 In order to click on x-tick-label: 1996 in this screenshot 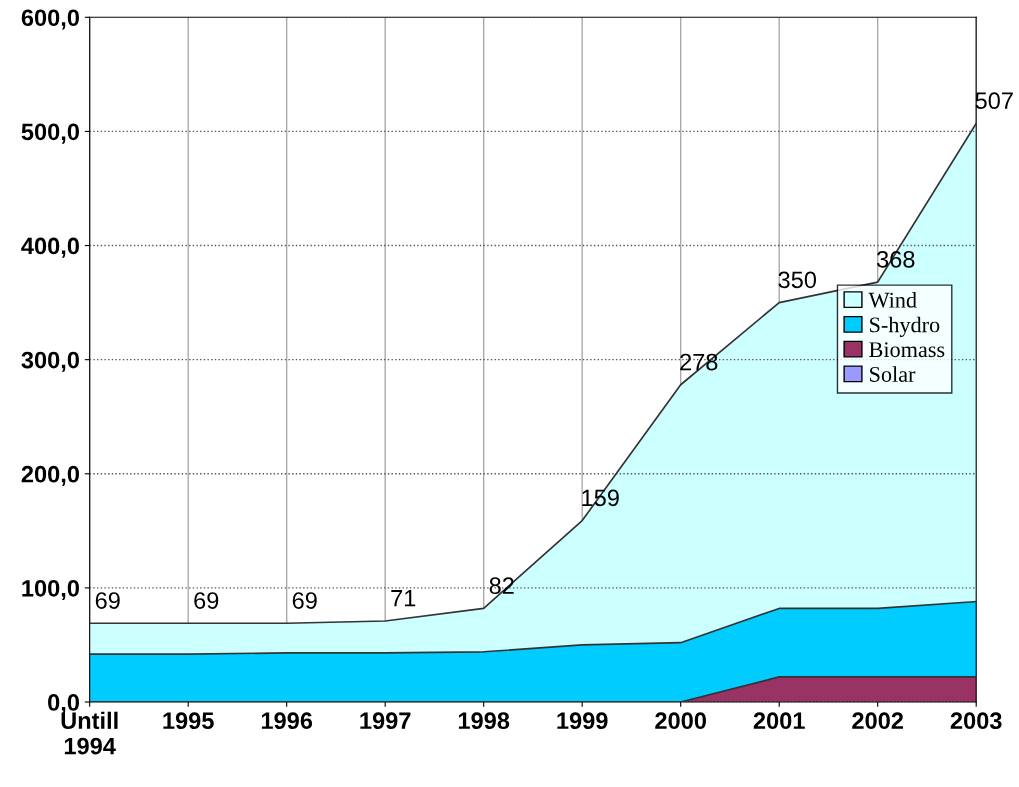, I will do `click(287, 721)`.